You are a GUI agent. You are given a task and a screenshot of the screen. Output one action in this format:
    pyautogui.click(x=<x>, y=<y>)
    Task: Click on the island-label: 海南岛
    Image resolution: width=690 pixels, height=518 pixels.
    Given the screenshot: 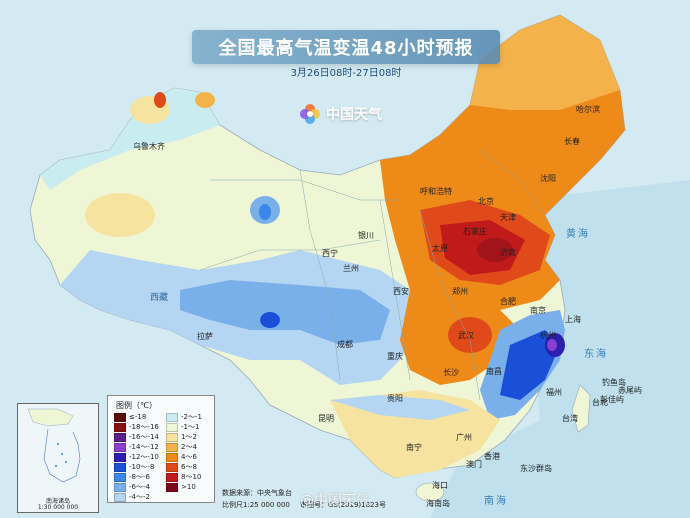 What is the action you would take?
    pyautogui.click(x=438, y=503)
    